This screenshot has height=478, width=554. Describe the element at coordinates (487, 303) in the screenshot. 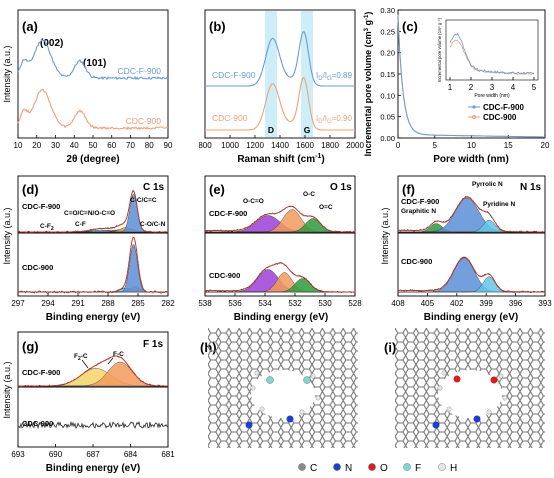

I see `x-tick-label: 399` at that location.